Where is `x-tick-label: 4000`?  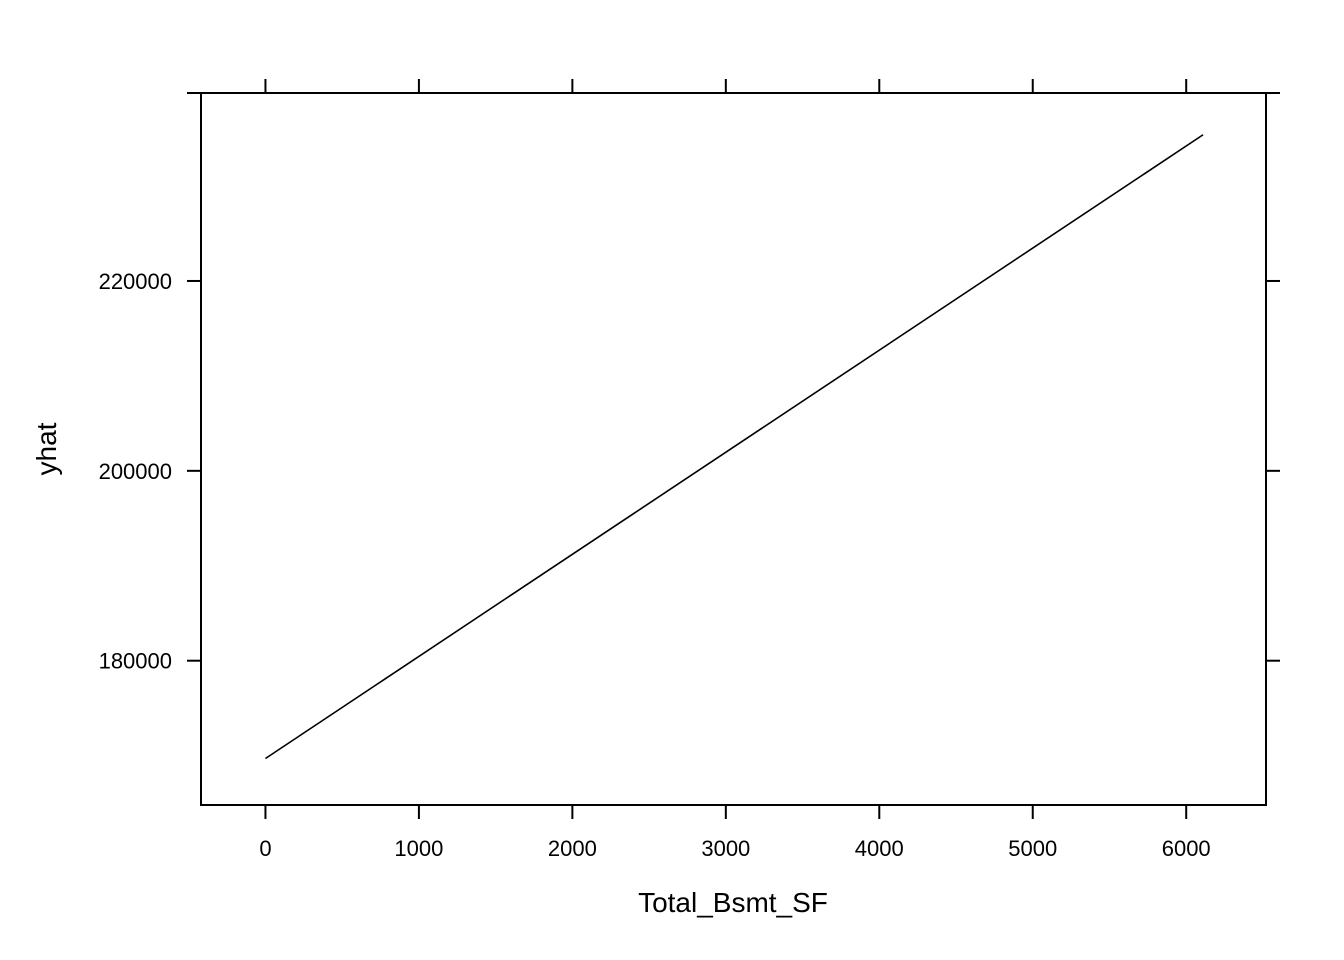 x-tick-label: 4000 is located at coordinates (879, 848).